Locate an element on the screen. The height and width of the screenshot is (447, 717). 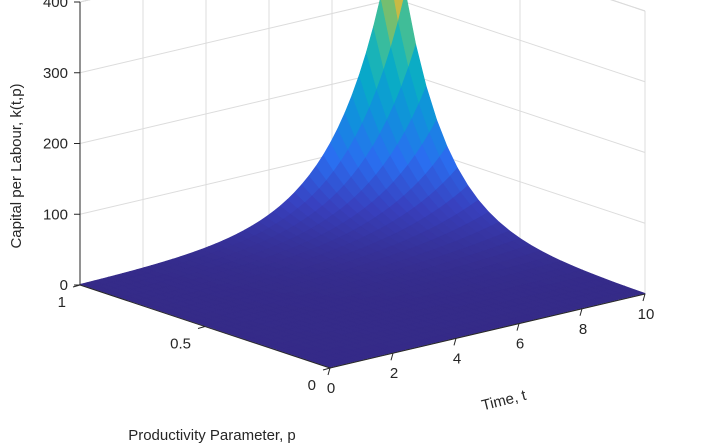
y-tick-label: 1 is located at coordinates (62, 302).